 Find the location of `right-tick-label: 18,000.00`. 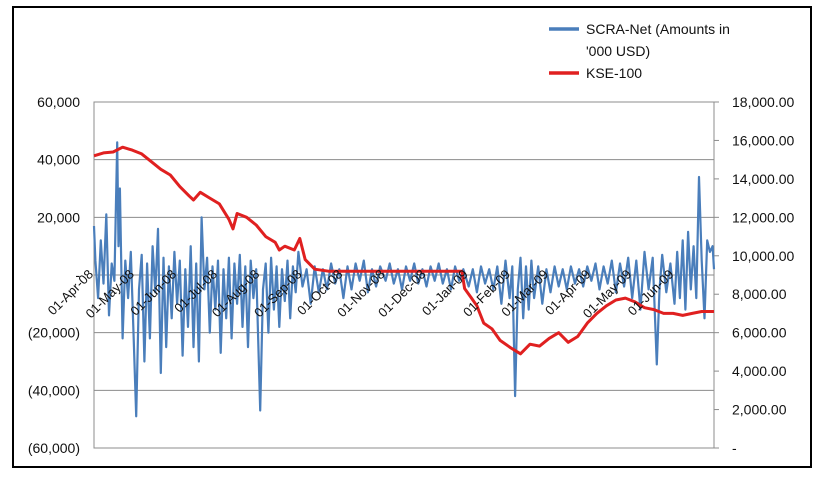

right-tick-label: 18,000.00 is located at coordinates (763, 102).